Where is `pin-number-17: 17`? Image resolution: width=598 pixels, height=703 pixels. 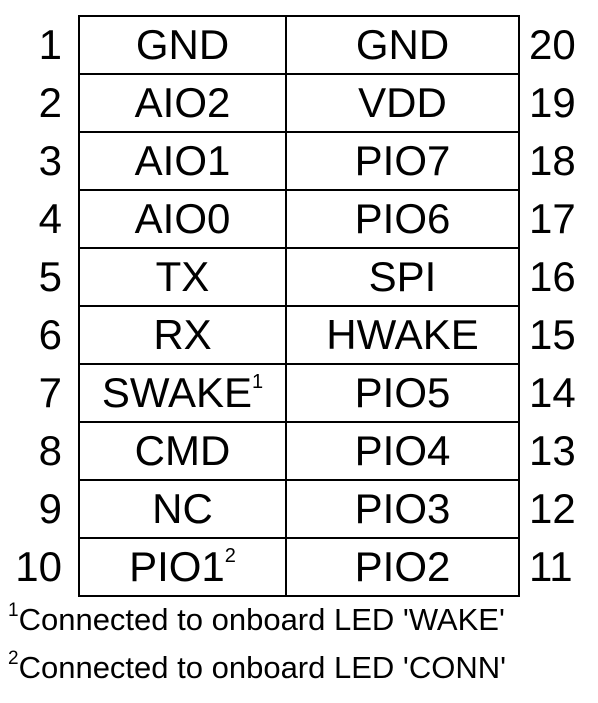 pin-number-17: 17 is located at coordinates (552, 218).